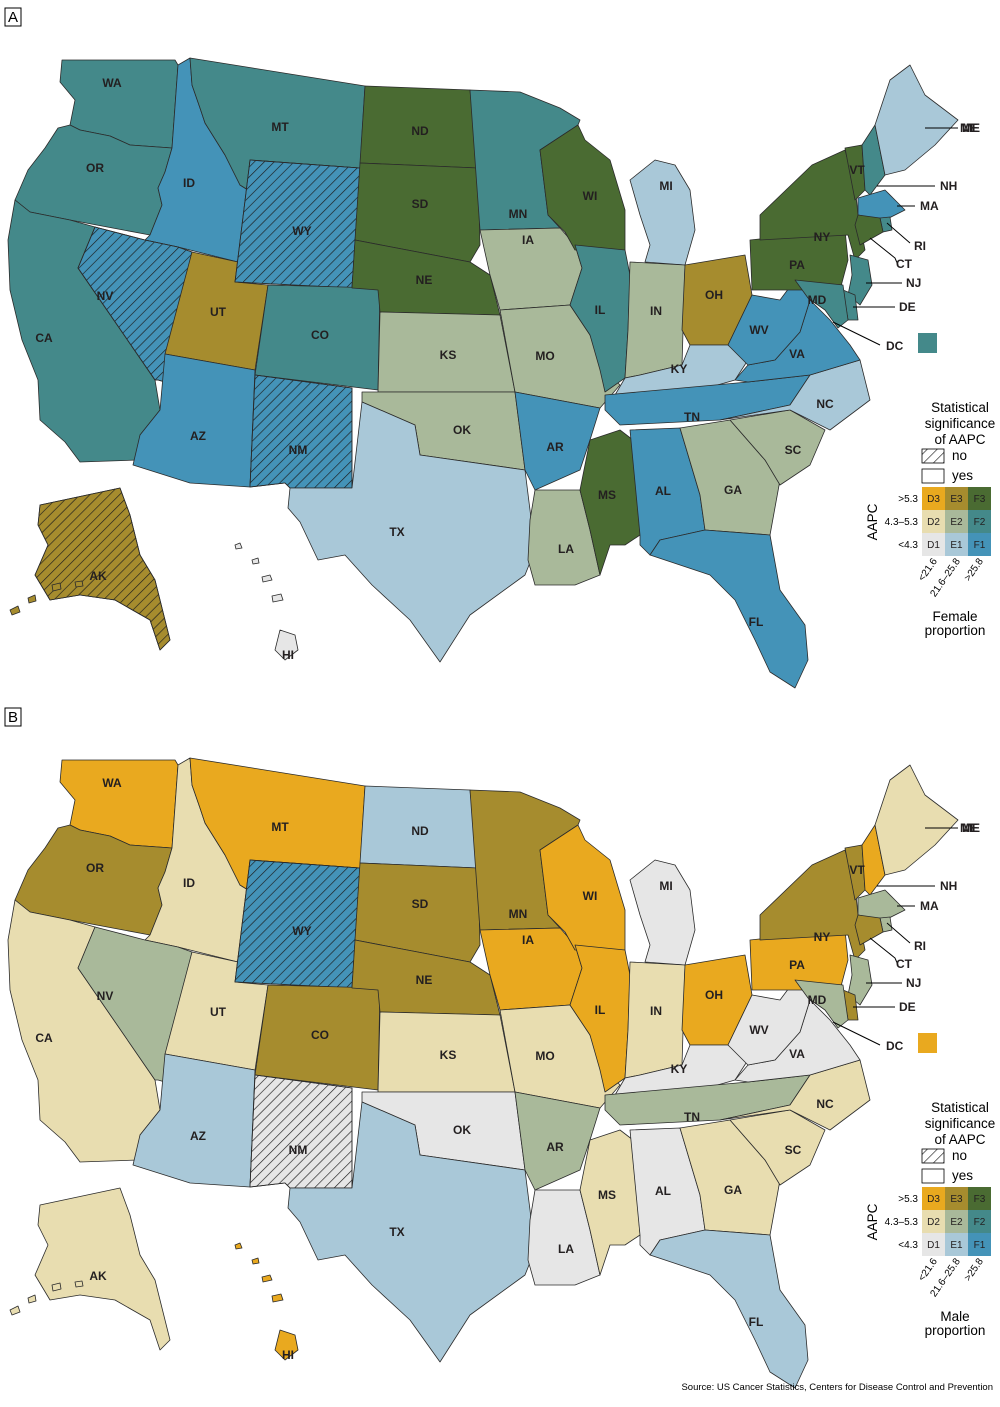 The height and width of the screenshot is (1407, 1000). What do you see at coordinates (411, 532) in the screenshot?
I see `panel-a-state-tx` at bounding box center [411, 532].